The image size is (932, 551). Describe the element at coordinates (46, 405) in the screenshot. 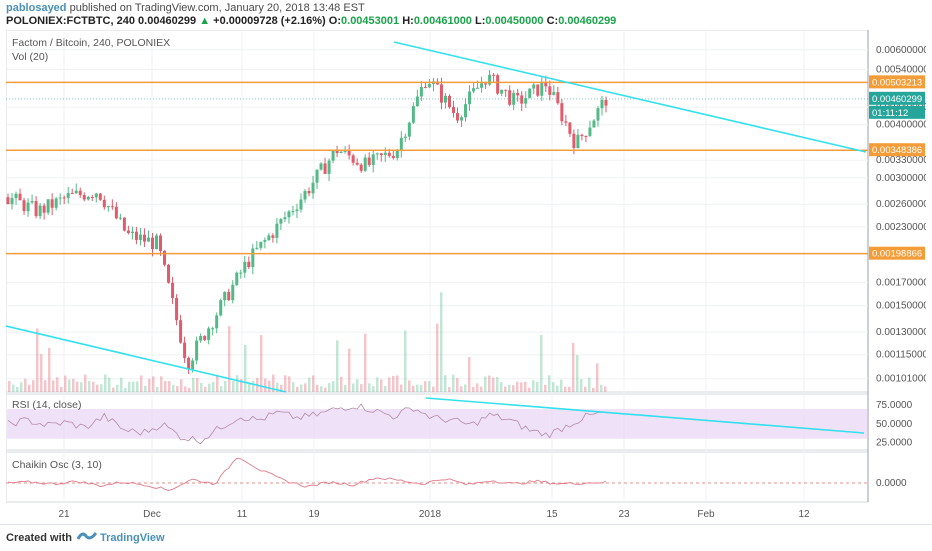

I see `rsi-title: RSI (14, close)` at that location.